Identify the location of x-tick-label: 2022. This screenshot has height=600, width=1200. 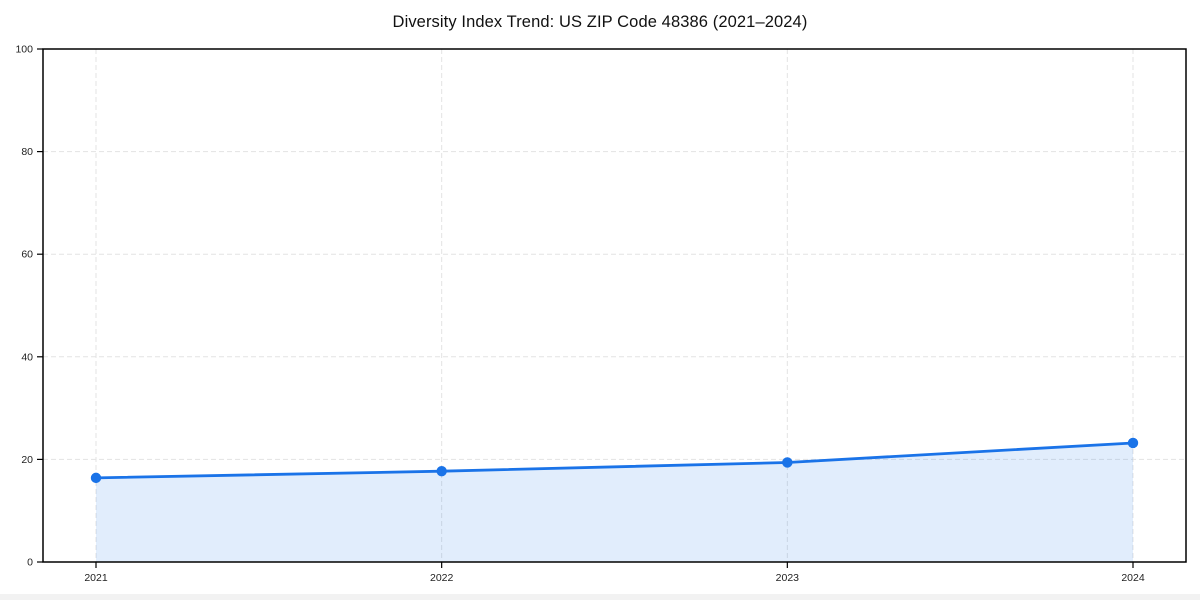
(442, 578).